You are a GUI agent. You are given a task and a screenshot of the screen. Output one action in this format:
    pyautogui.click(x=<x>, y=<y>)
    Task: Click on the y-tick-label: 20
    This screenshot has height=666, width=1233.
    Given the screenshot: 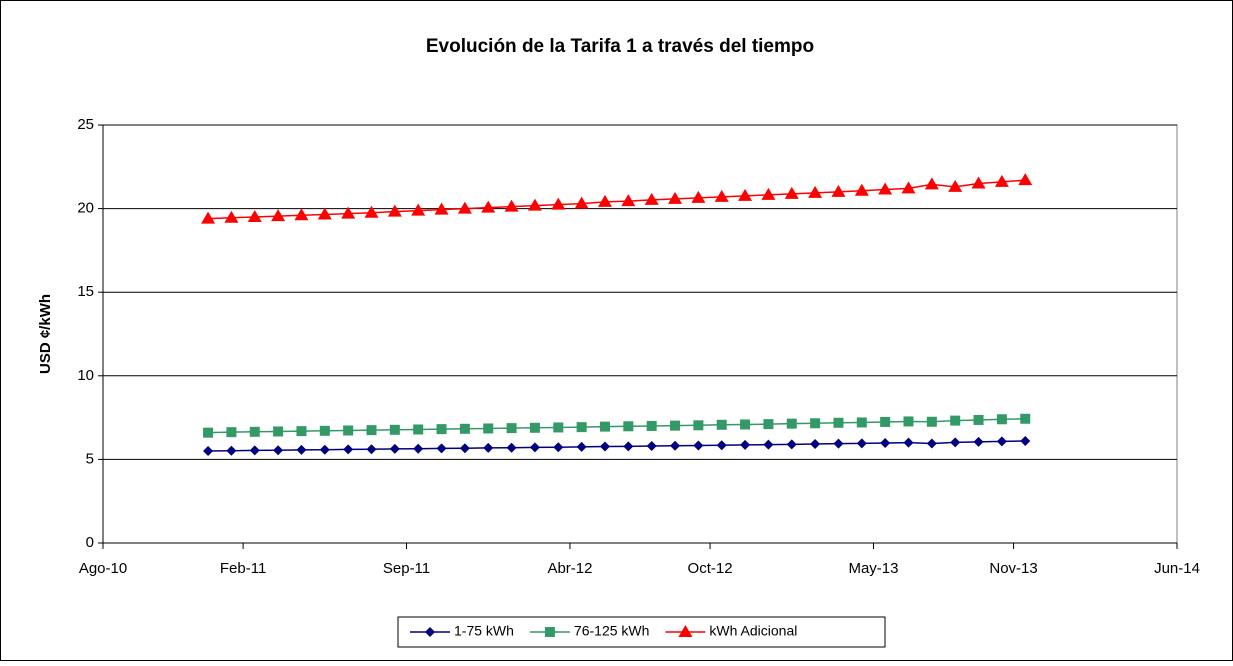 What is the action you would take?
    pyautogui.click(x=85, y=208)
    